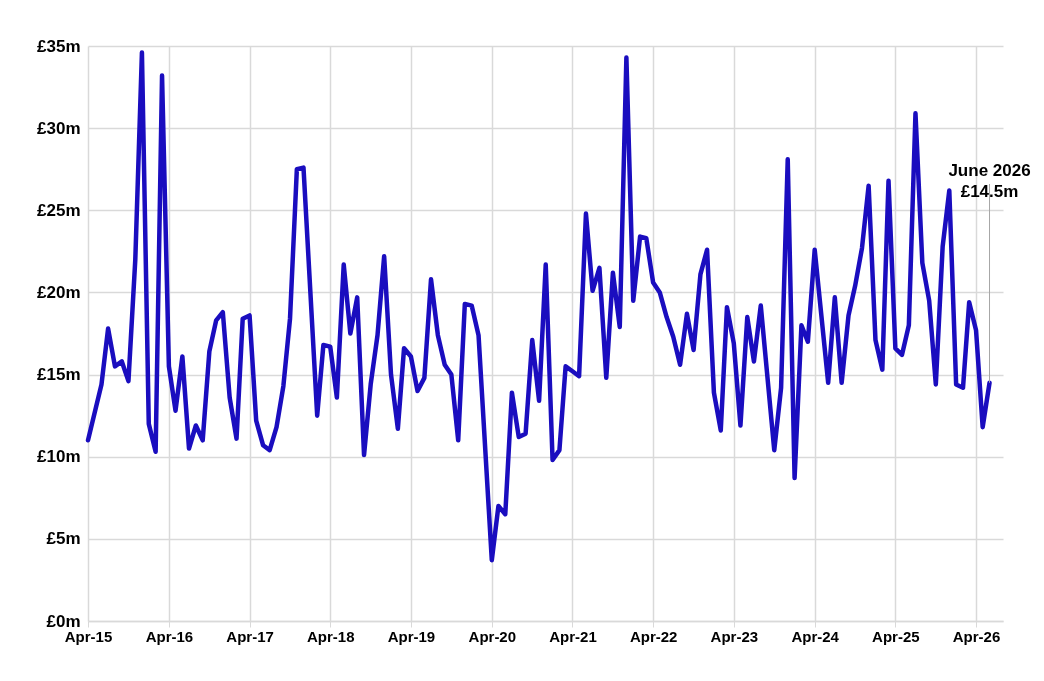 Image resolution: width=1044 pixels, height=681 pixels. I want to click on y-tick-label: £20m, so click(59, 292).